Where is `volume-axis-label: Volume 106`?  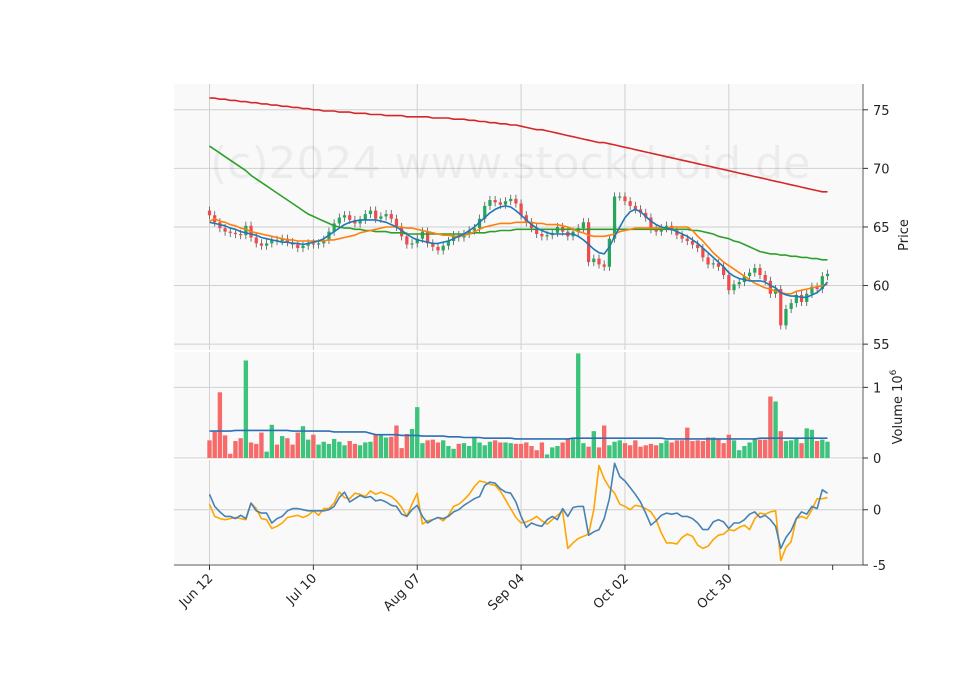 volume-axis-label: Volume 106 is located at coordinates (897, 406).